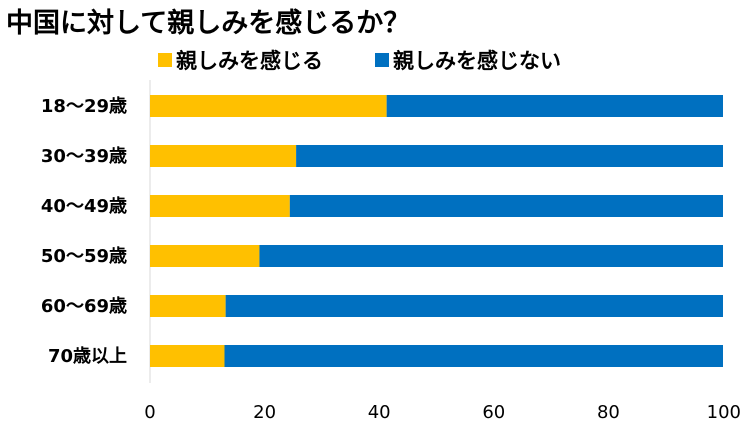  I want to click on x-tick-label-4: 80, so click(608, 412).